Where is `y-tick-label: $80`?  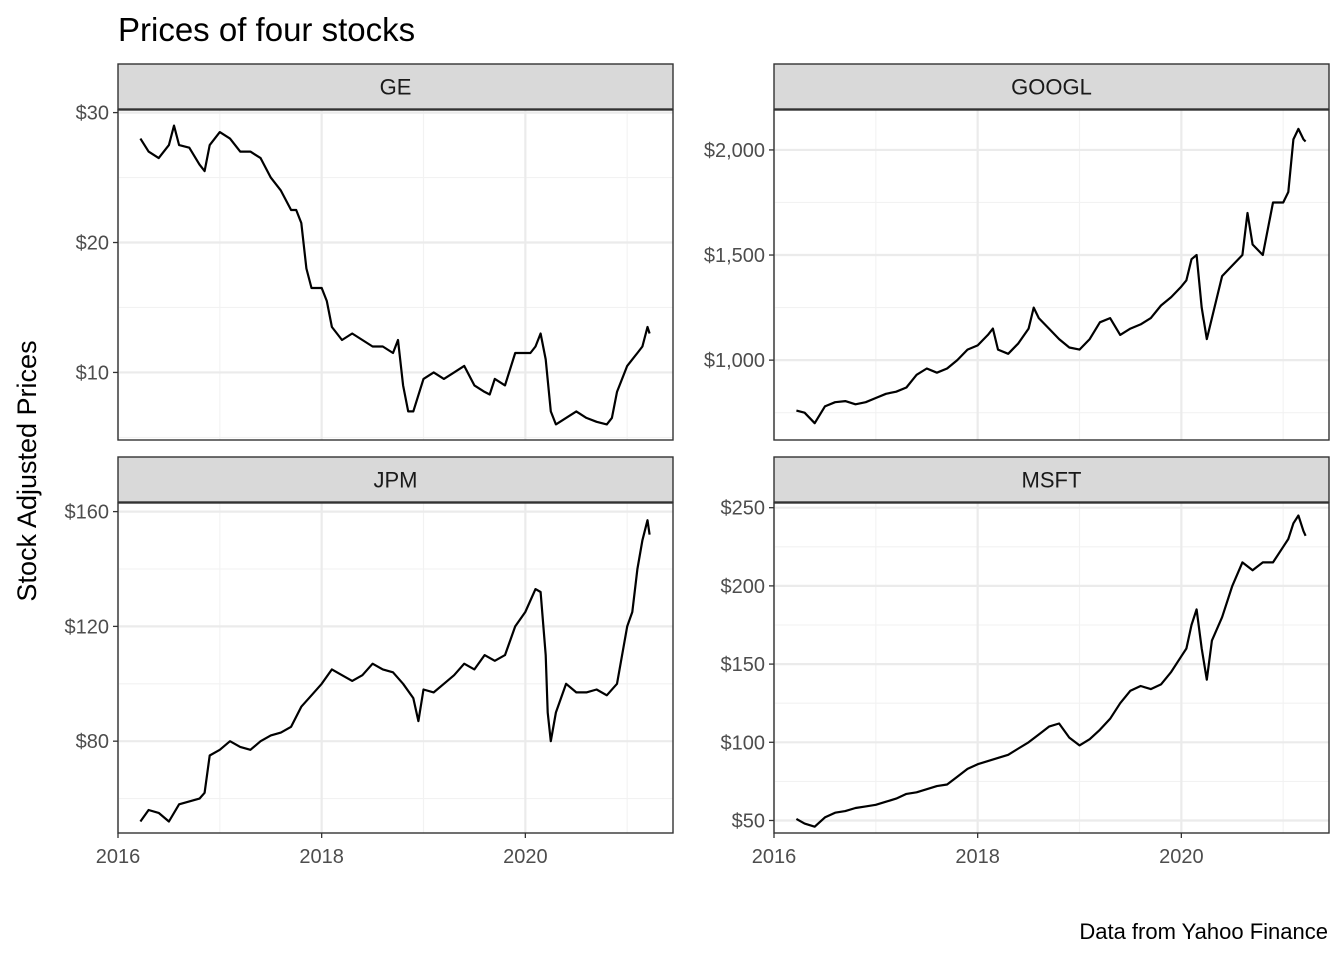
y-tick-label: $80 is located at coordinates (92, 742).